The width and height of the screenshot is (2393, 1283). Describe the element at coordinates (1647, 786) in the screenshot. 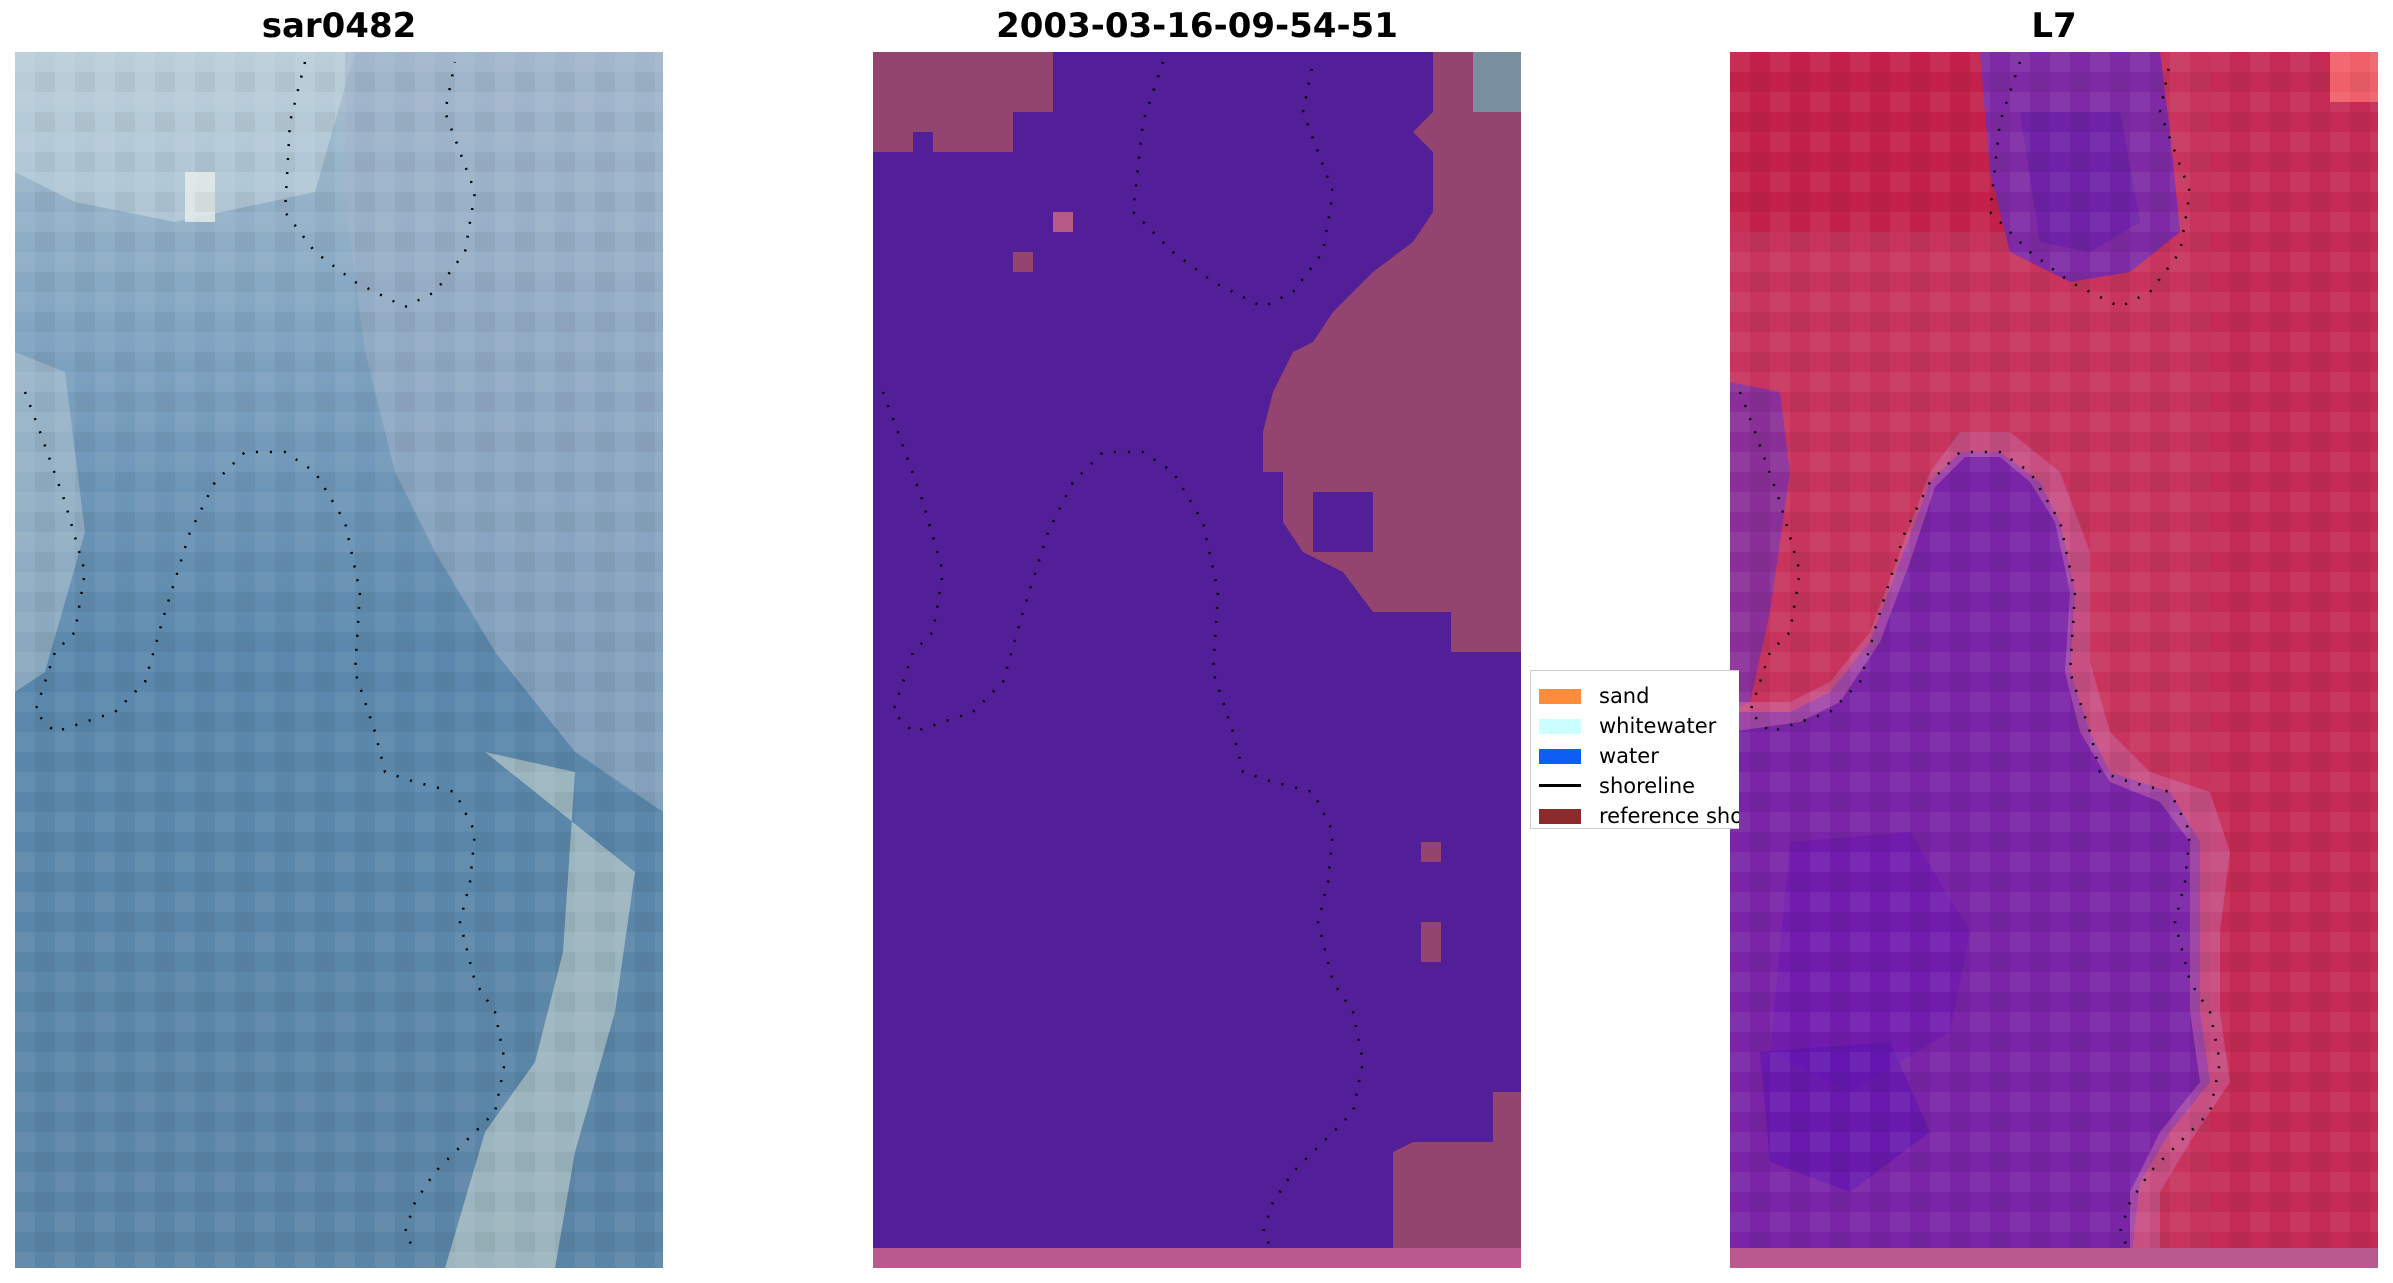

I see `legend-label: shoreline` at that location.